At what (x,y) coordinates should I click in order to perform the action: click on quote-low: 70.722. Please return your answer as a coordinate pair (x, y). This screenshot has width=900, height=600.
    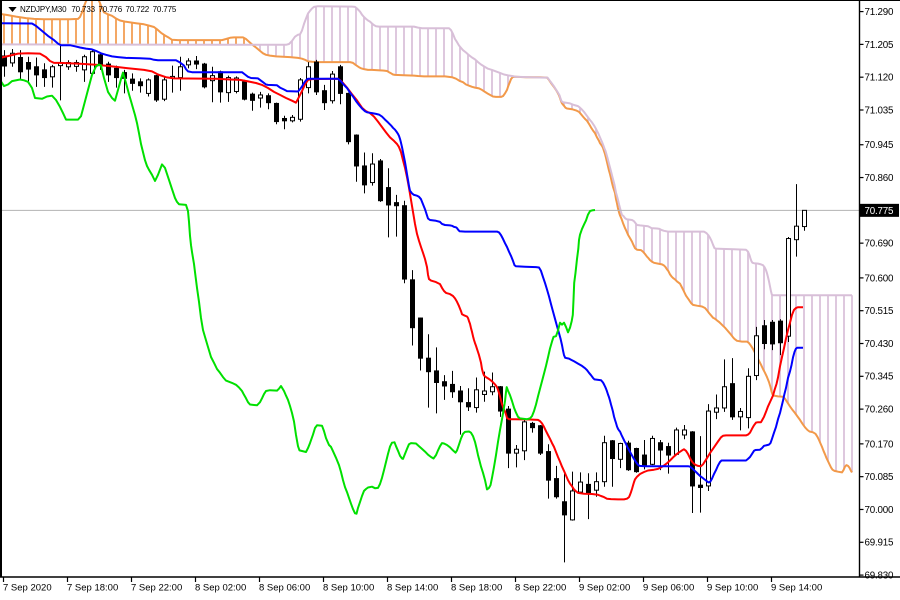
    Looking at the image, I should click on (137, 9).